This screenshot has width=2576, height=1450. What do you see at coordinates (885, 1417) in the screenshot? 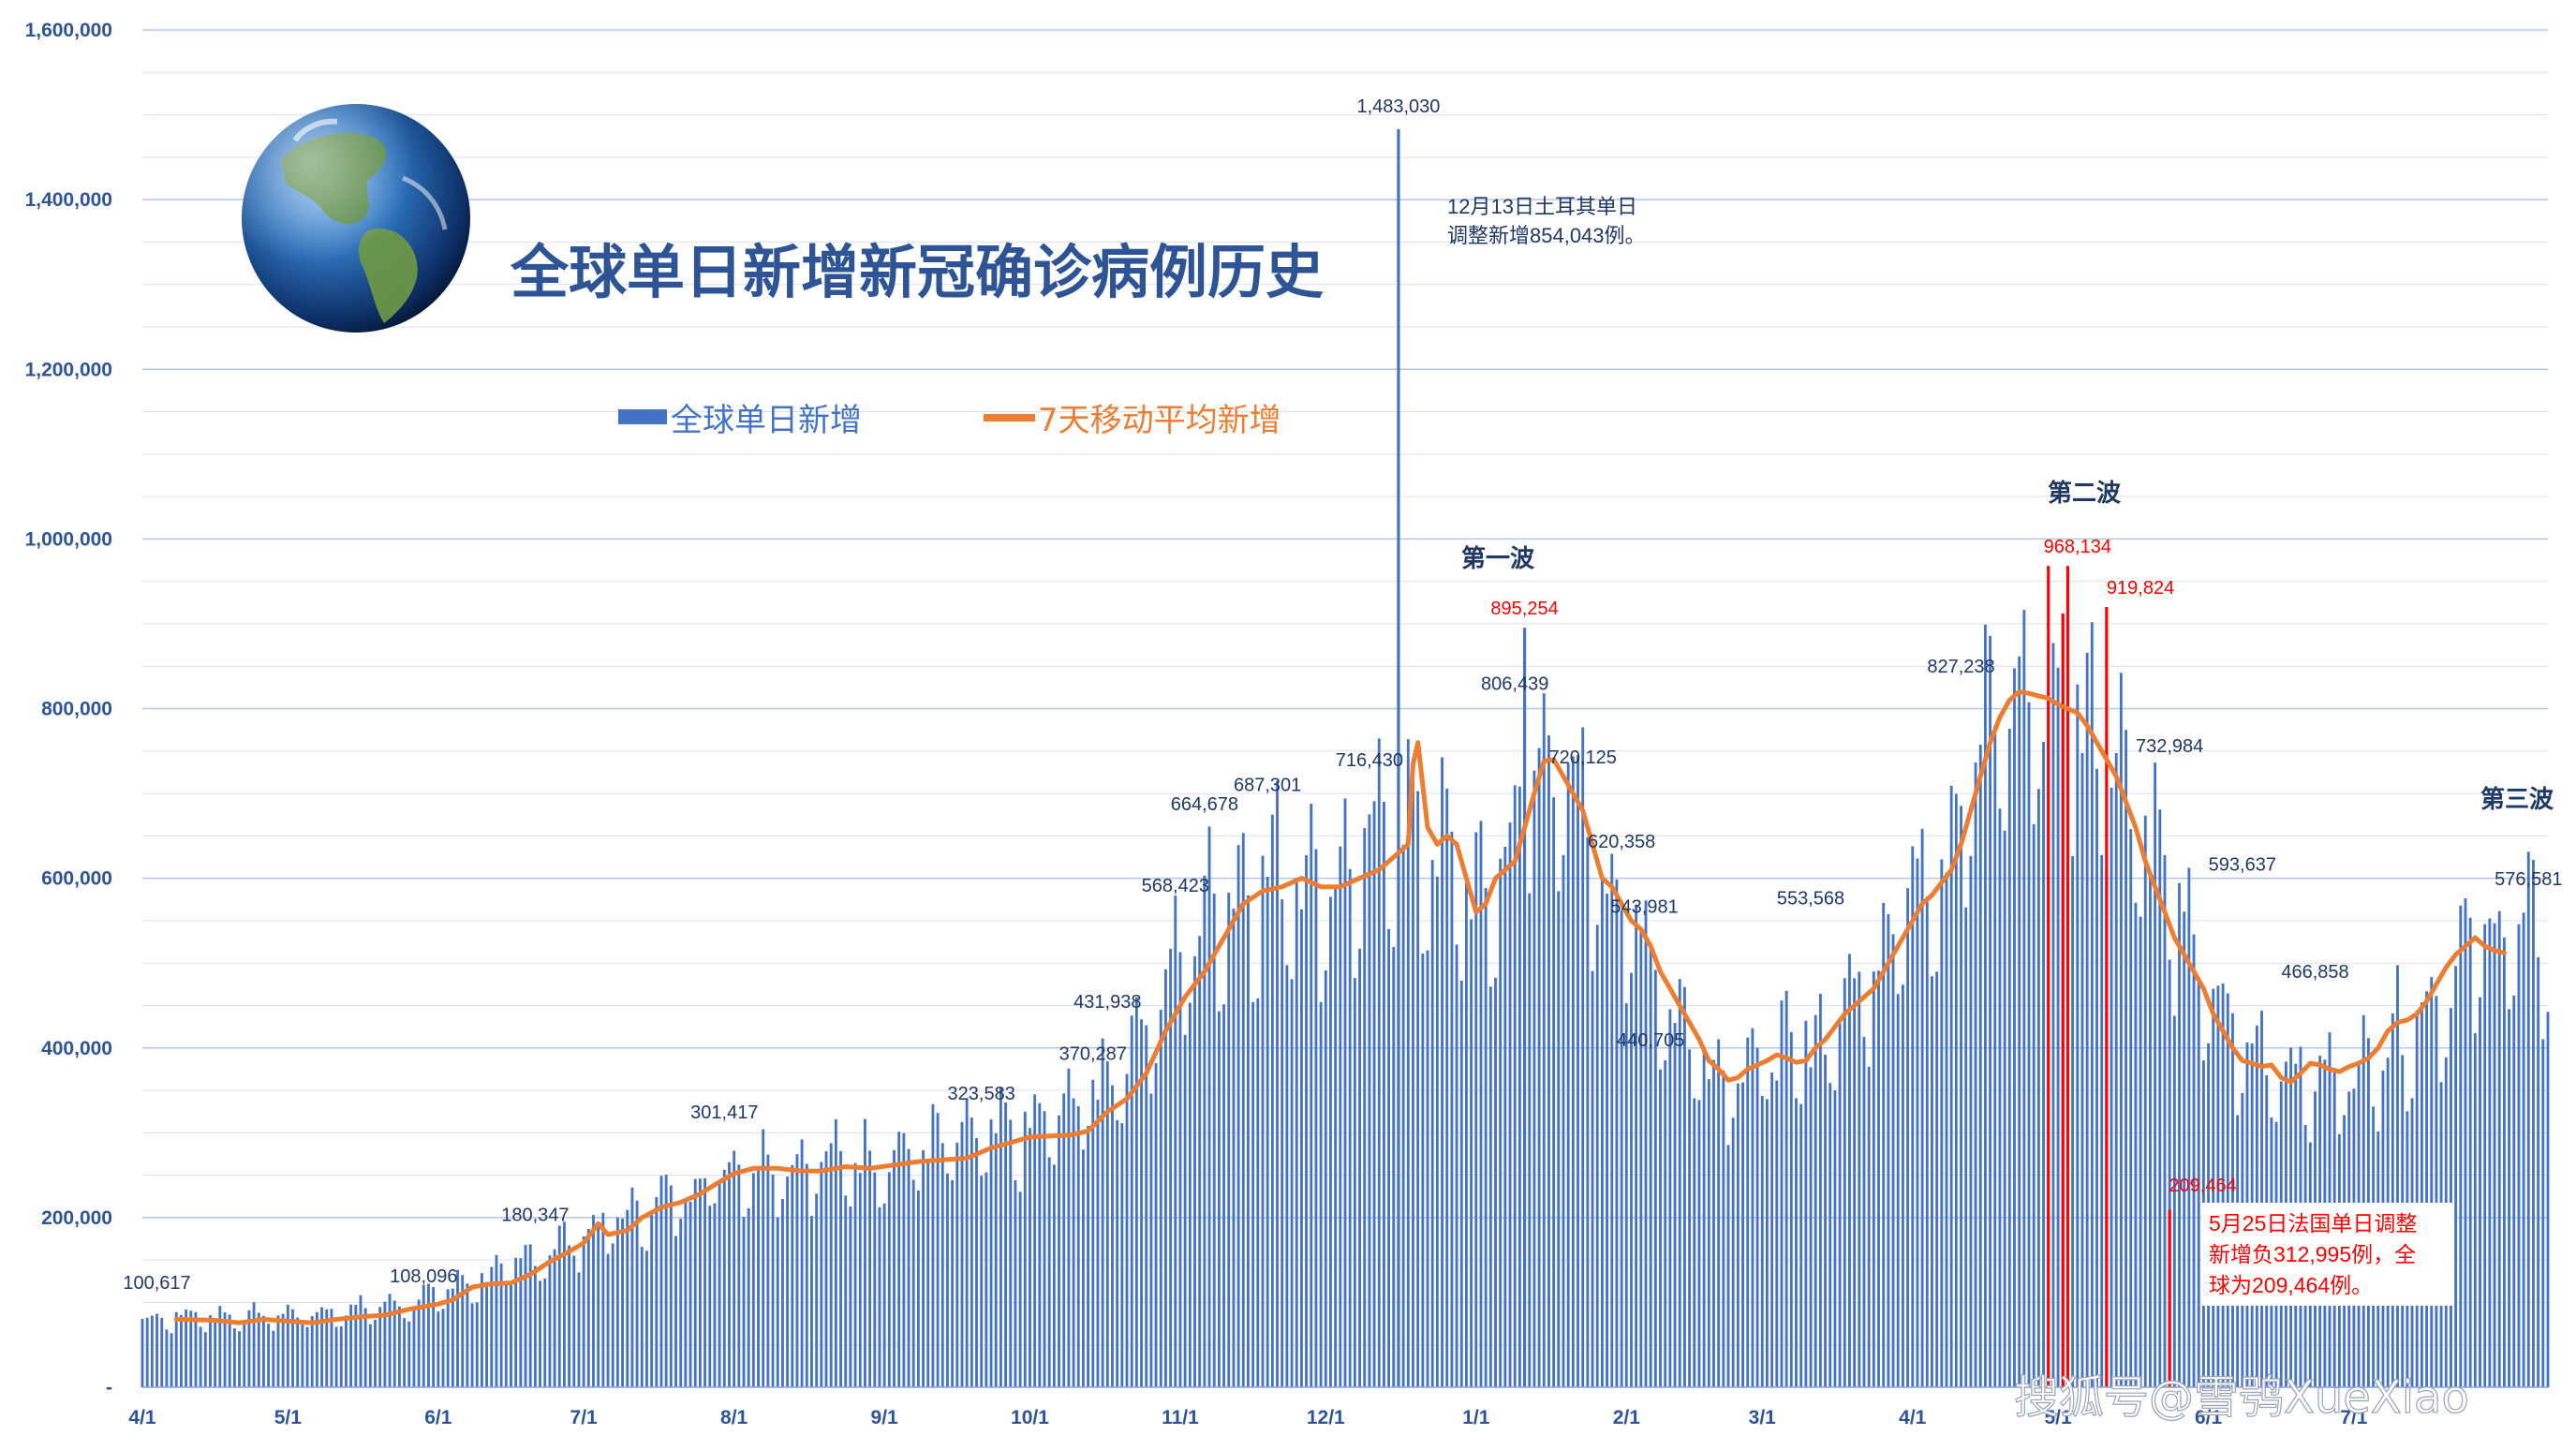
I see `x-tick-label: 9/1` at bounding box center [885, 1417].